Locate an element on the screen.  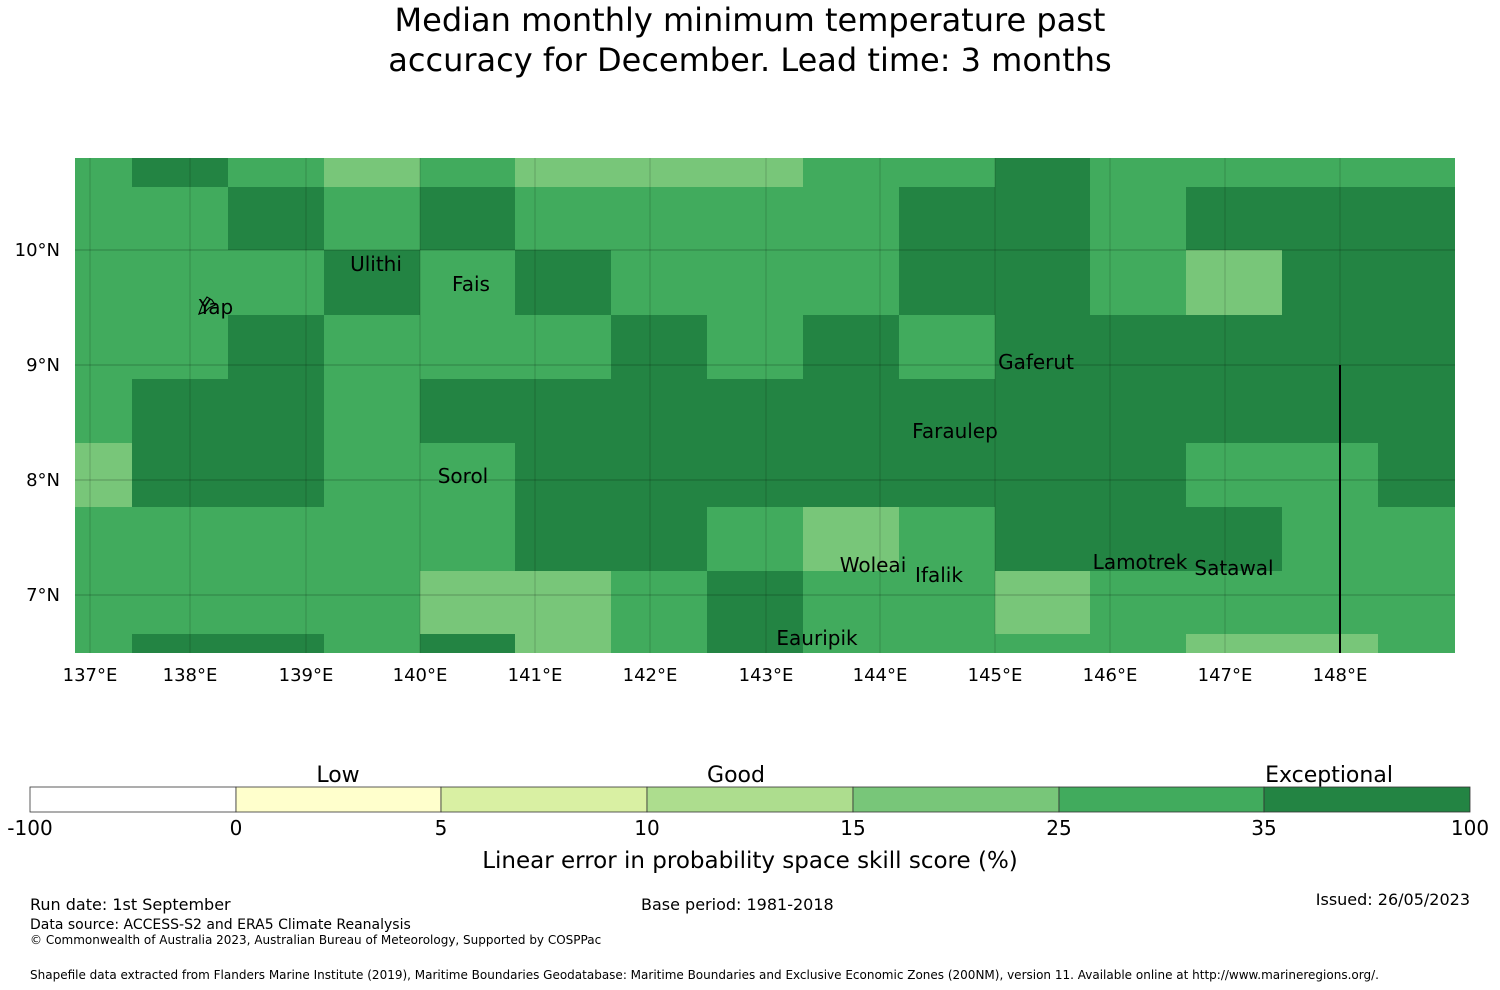
longitude-tick-label: 144°E is located at coordinates (880, 675).